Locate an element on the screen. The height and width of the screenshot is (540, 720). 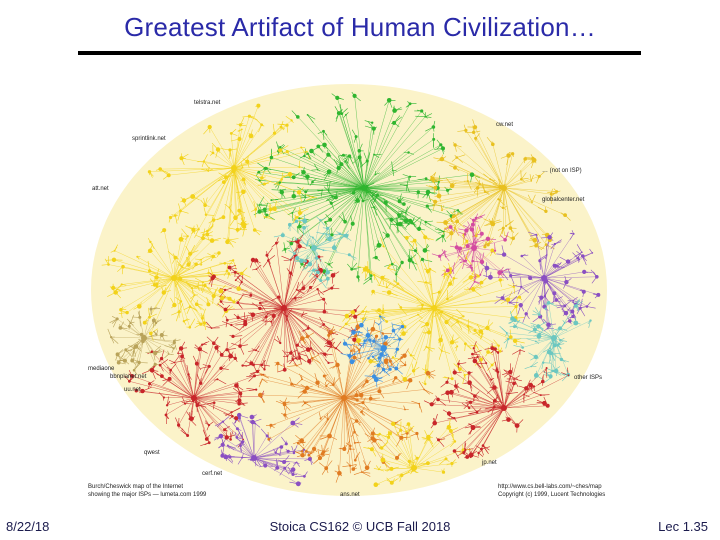
map-branch-2039 is located at coordinates (496, 342).